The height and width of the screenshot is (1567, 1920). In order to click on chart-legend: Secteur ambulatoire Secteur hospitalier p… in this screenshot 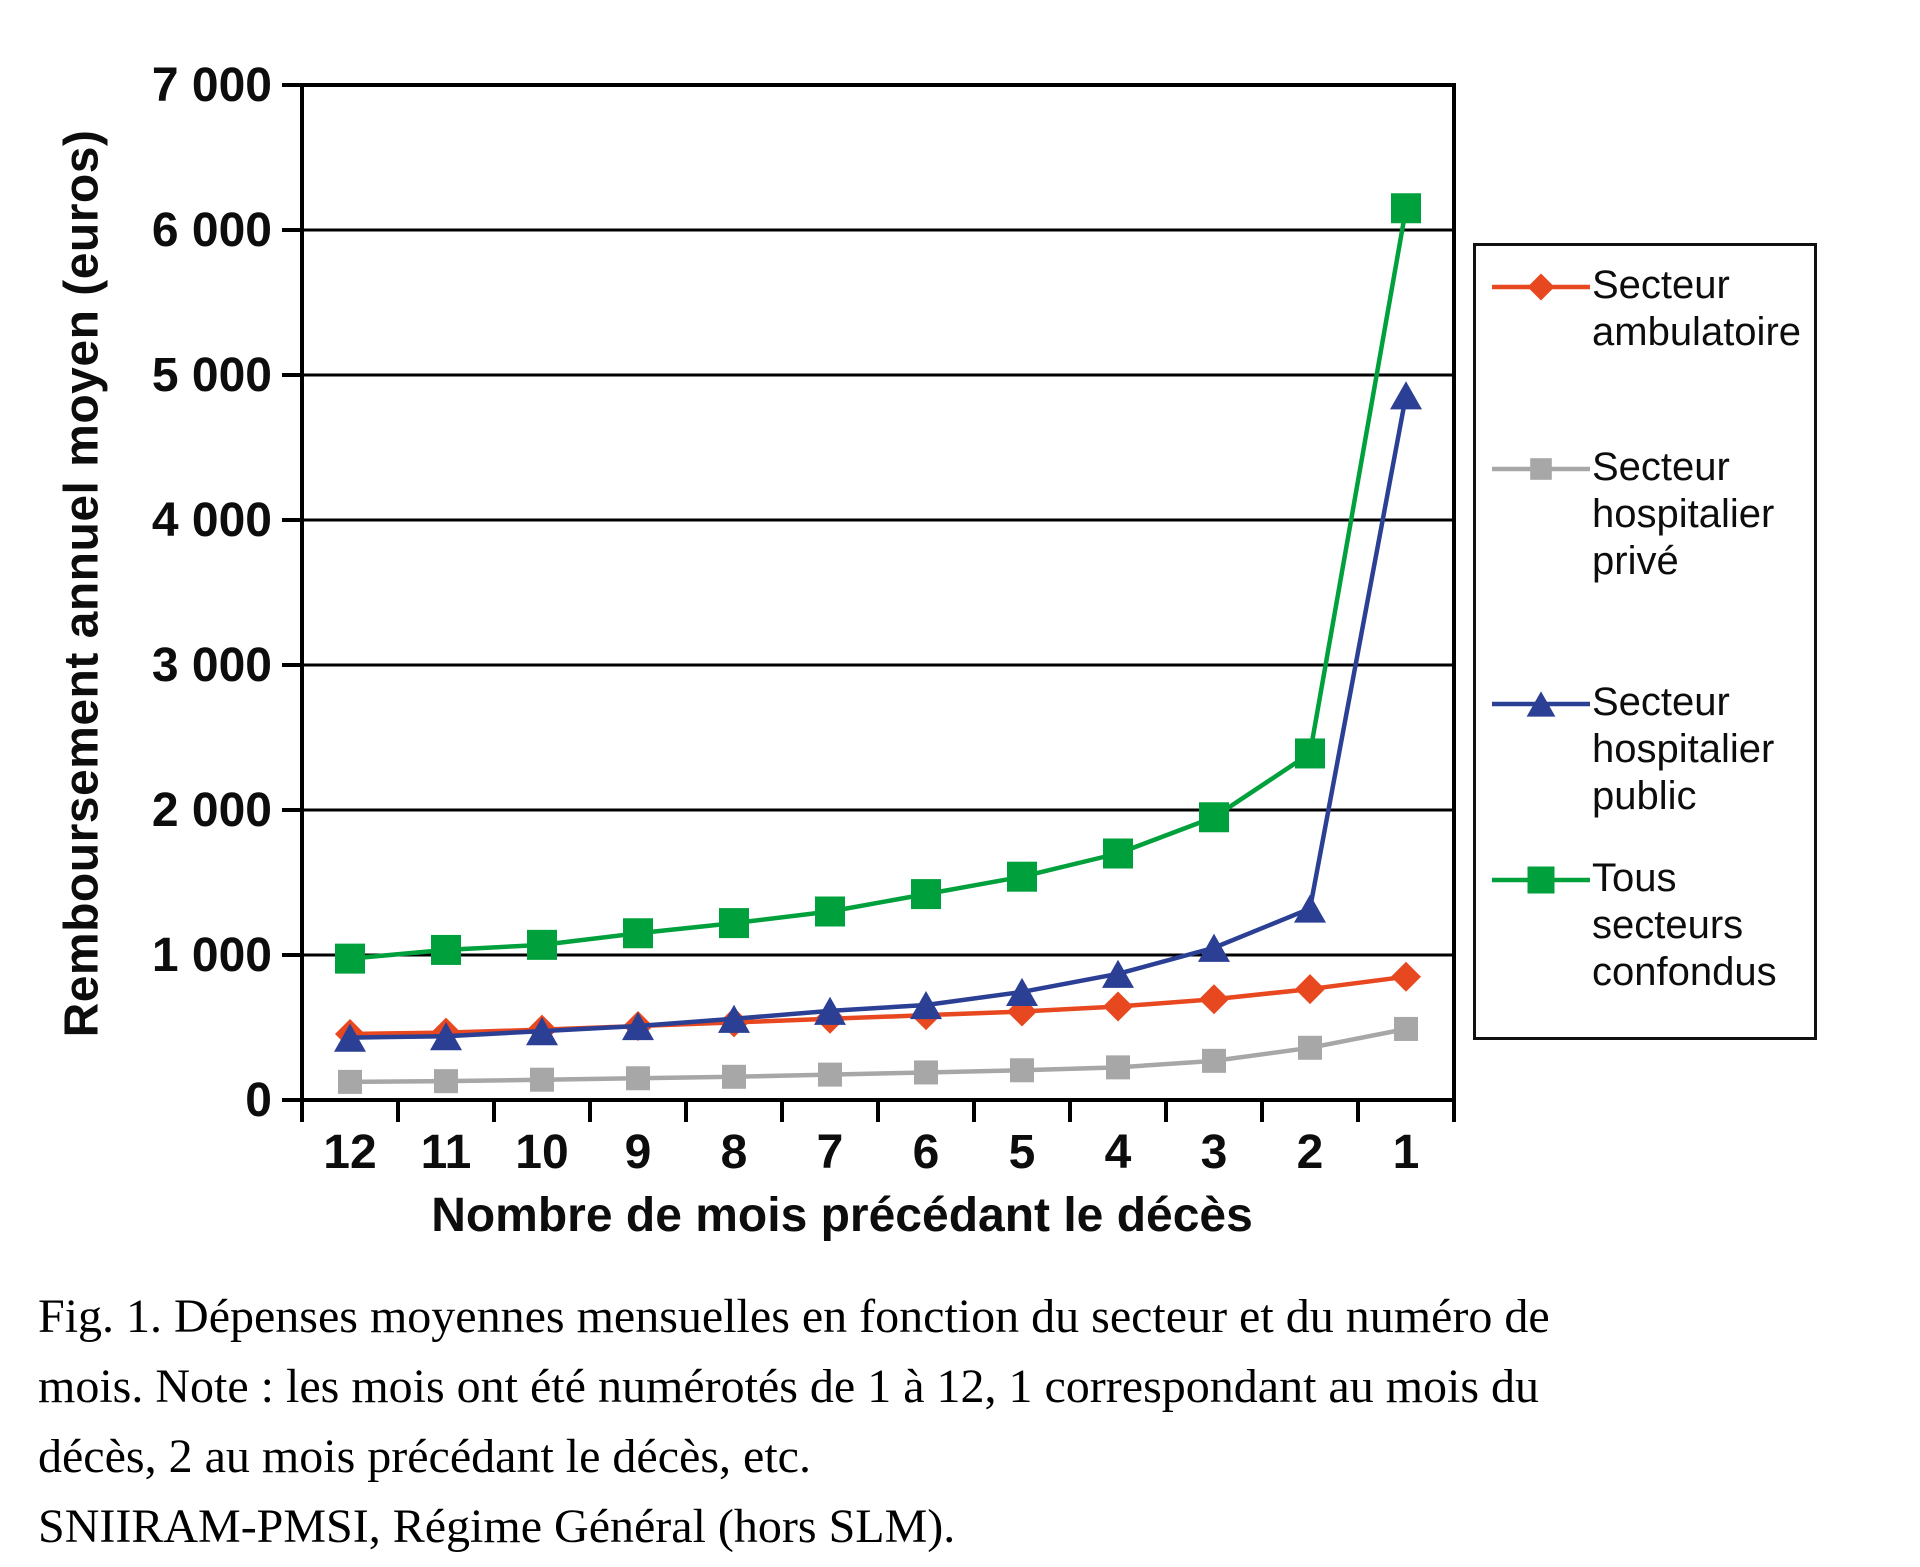, I will do `click(1645, 641)`.